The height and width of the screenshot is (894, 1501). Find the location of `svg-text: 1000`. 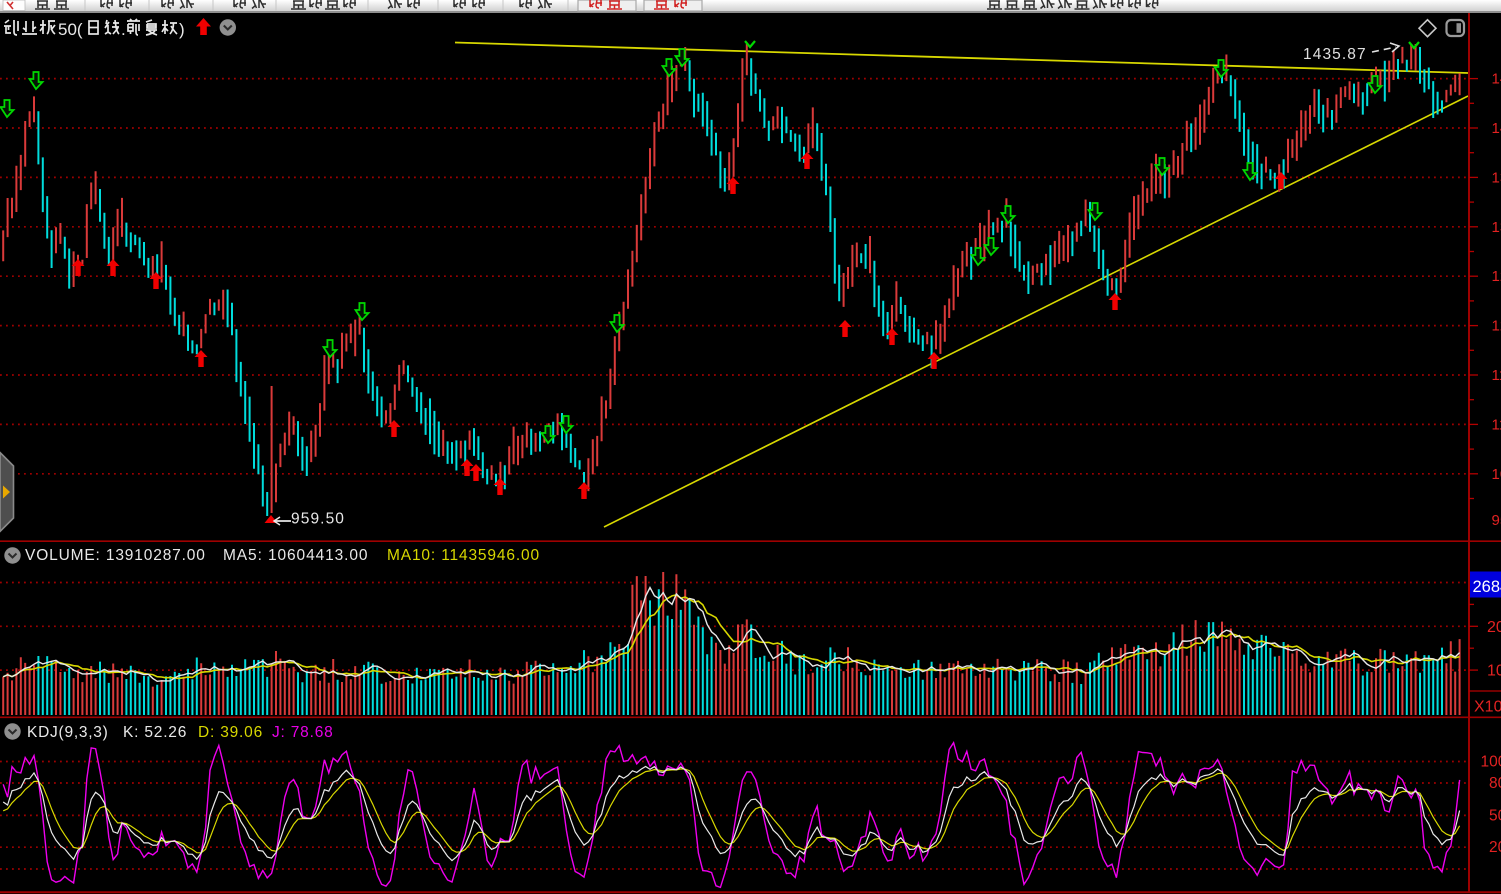

svg-text: 1000 is located at coordinates (1494, 671).